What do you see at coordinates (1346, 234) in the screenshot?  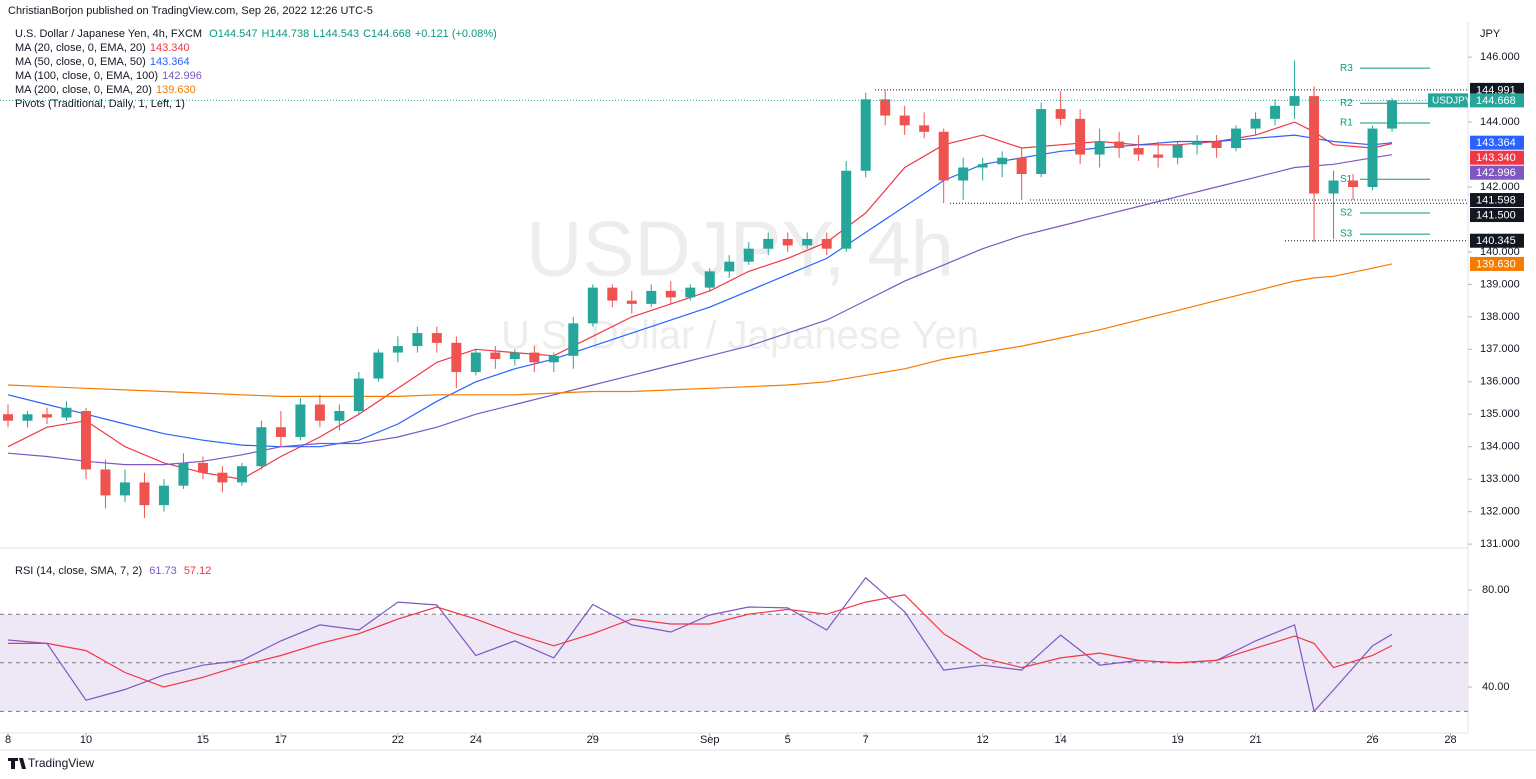 I see `pivot-label: S3` at bounding box center [1346, 234].